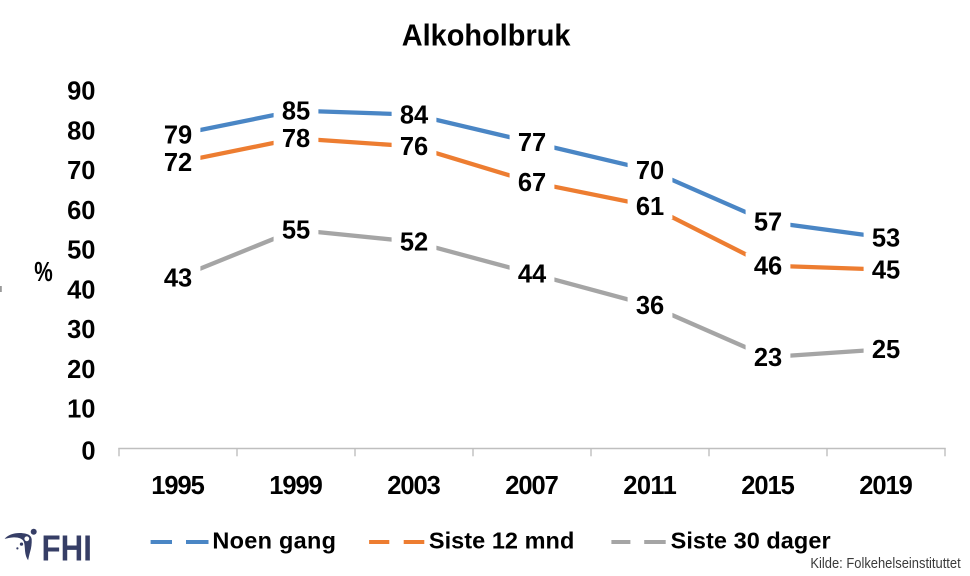 This screenshot has width=970, height=576. Describe the element at coordinates (81, 251) in the screenshot. I see `svg-text: 50` at that location.